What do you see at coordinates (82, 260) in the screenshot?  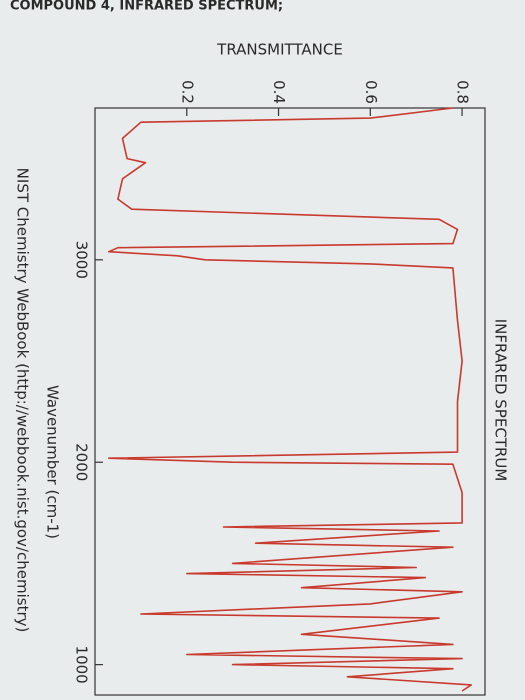 I see `x-tick-label: 3000` at bounding box center [82, 260].